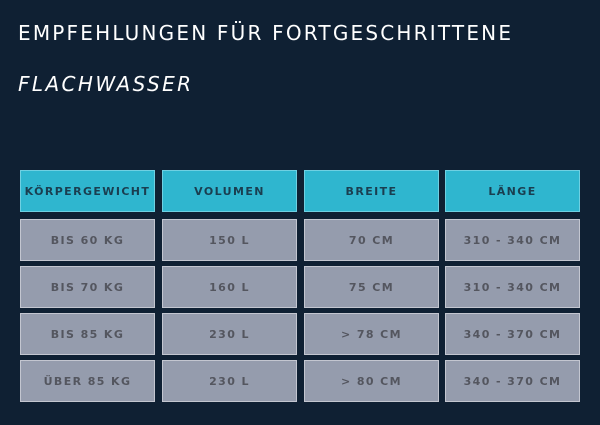 This screenshot has width=600, height=425. Describe the element at coordinates (371, 334) in the screenshot. I see `table-cell-width: > 78 CM` at that location.